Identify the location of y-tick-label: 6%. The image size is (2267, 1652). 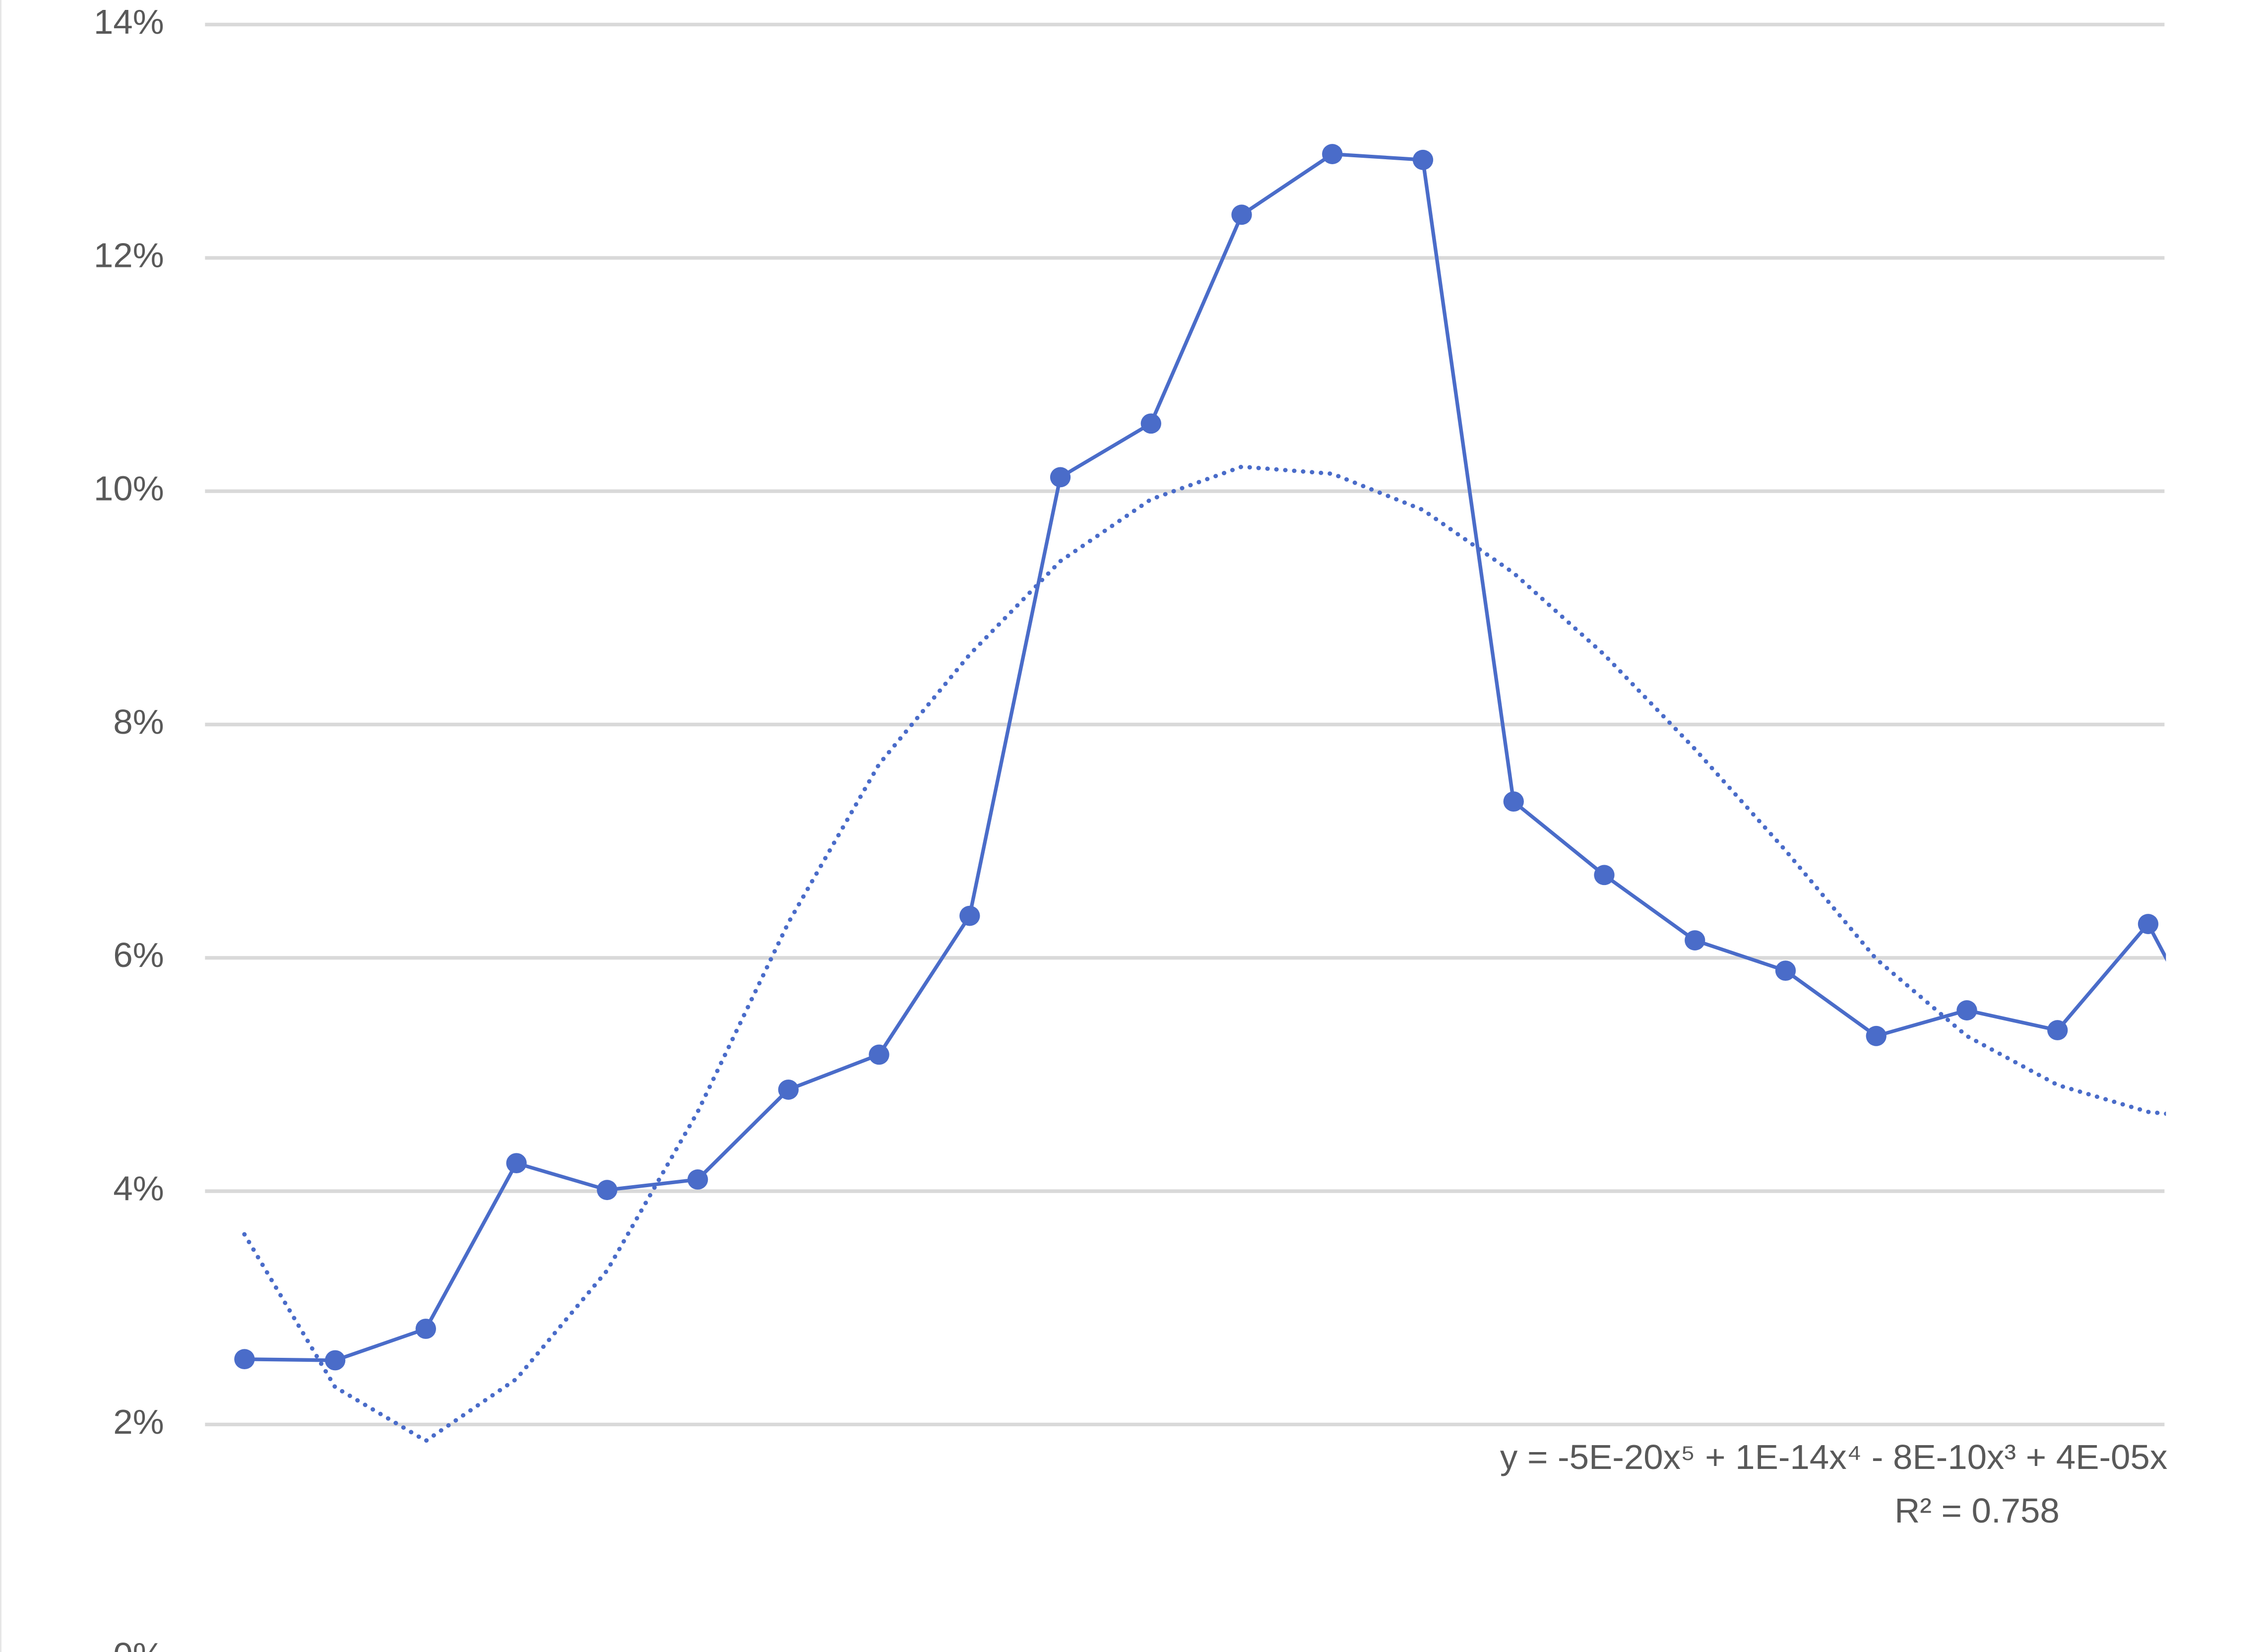
(138, 955).